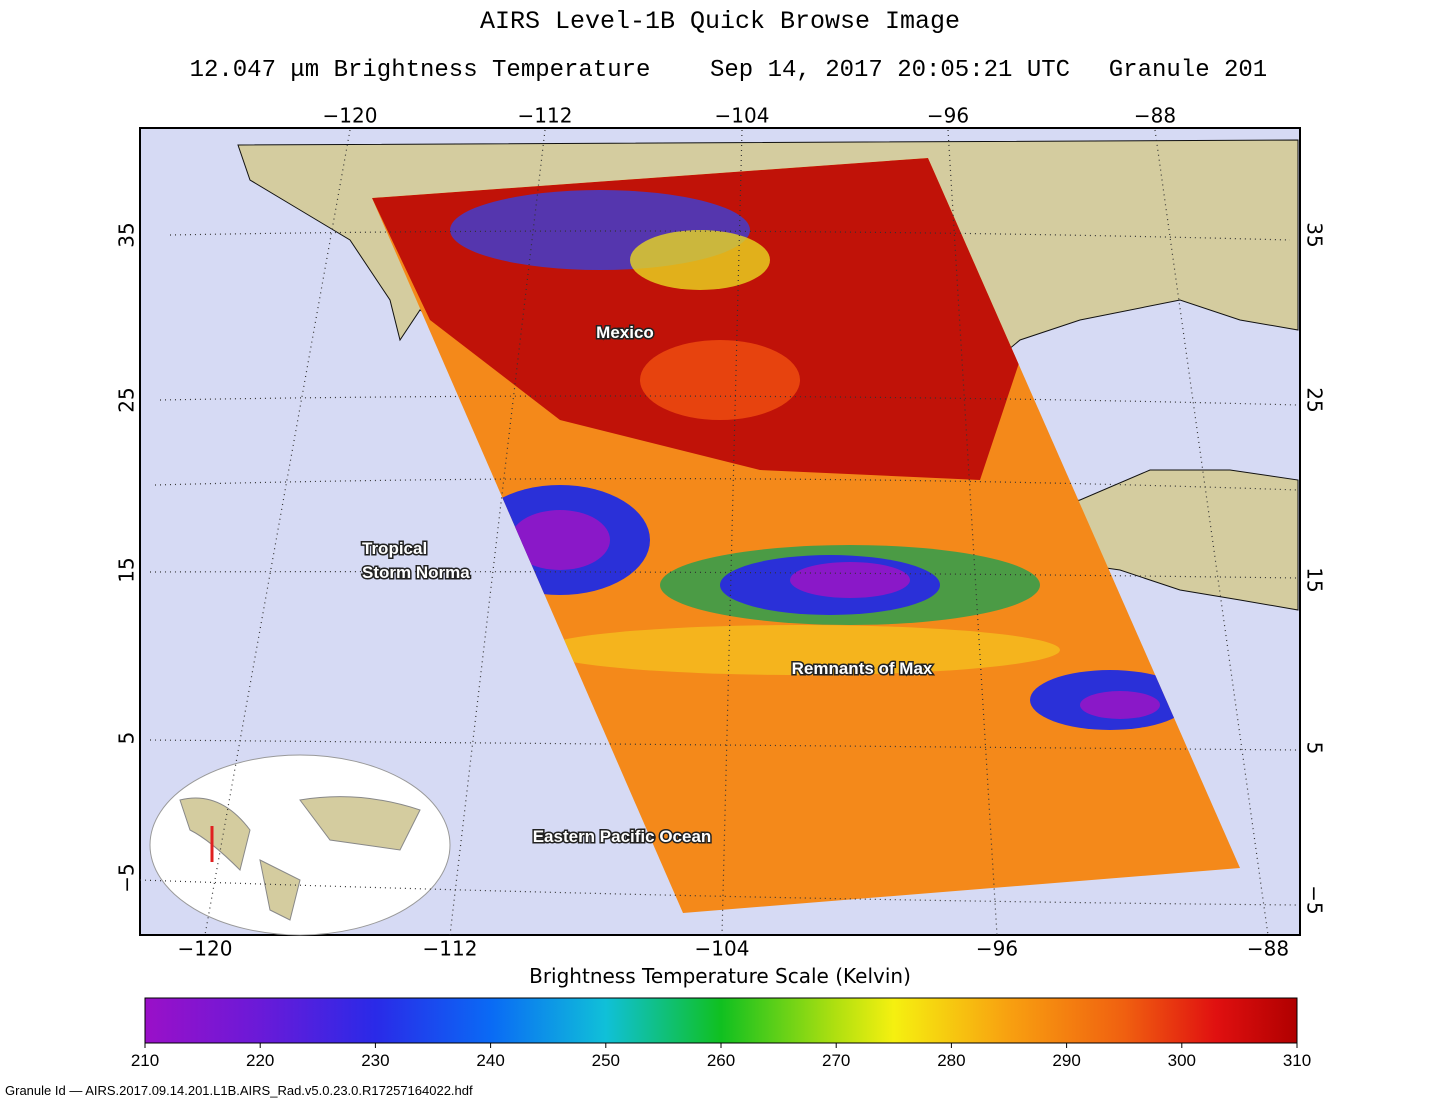  I want to click on colorbar-title: Brightness Temperature Scale (Kelvin), so click(720, 976).